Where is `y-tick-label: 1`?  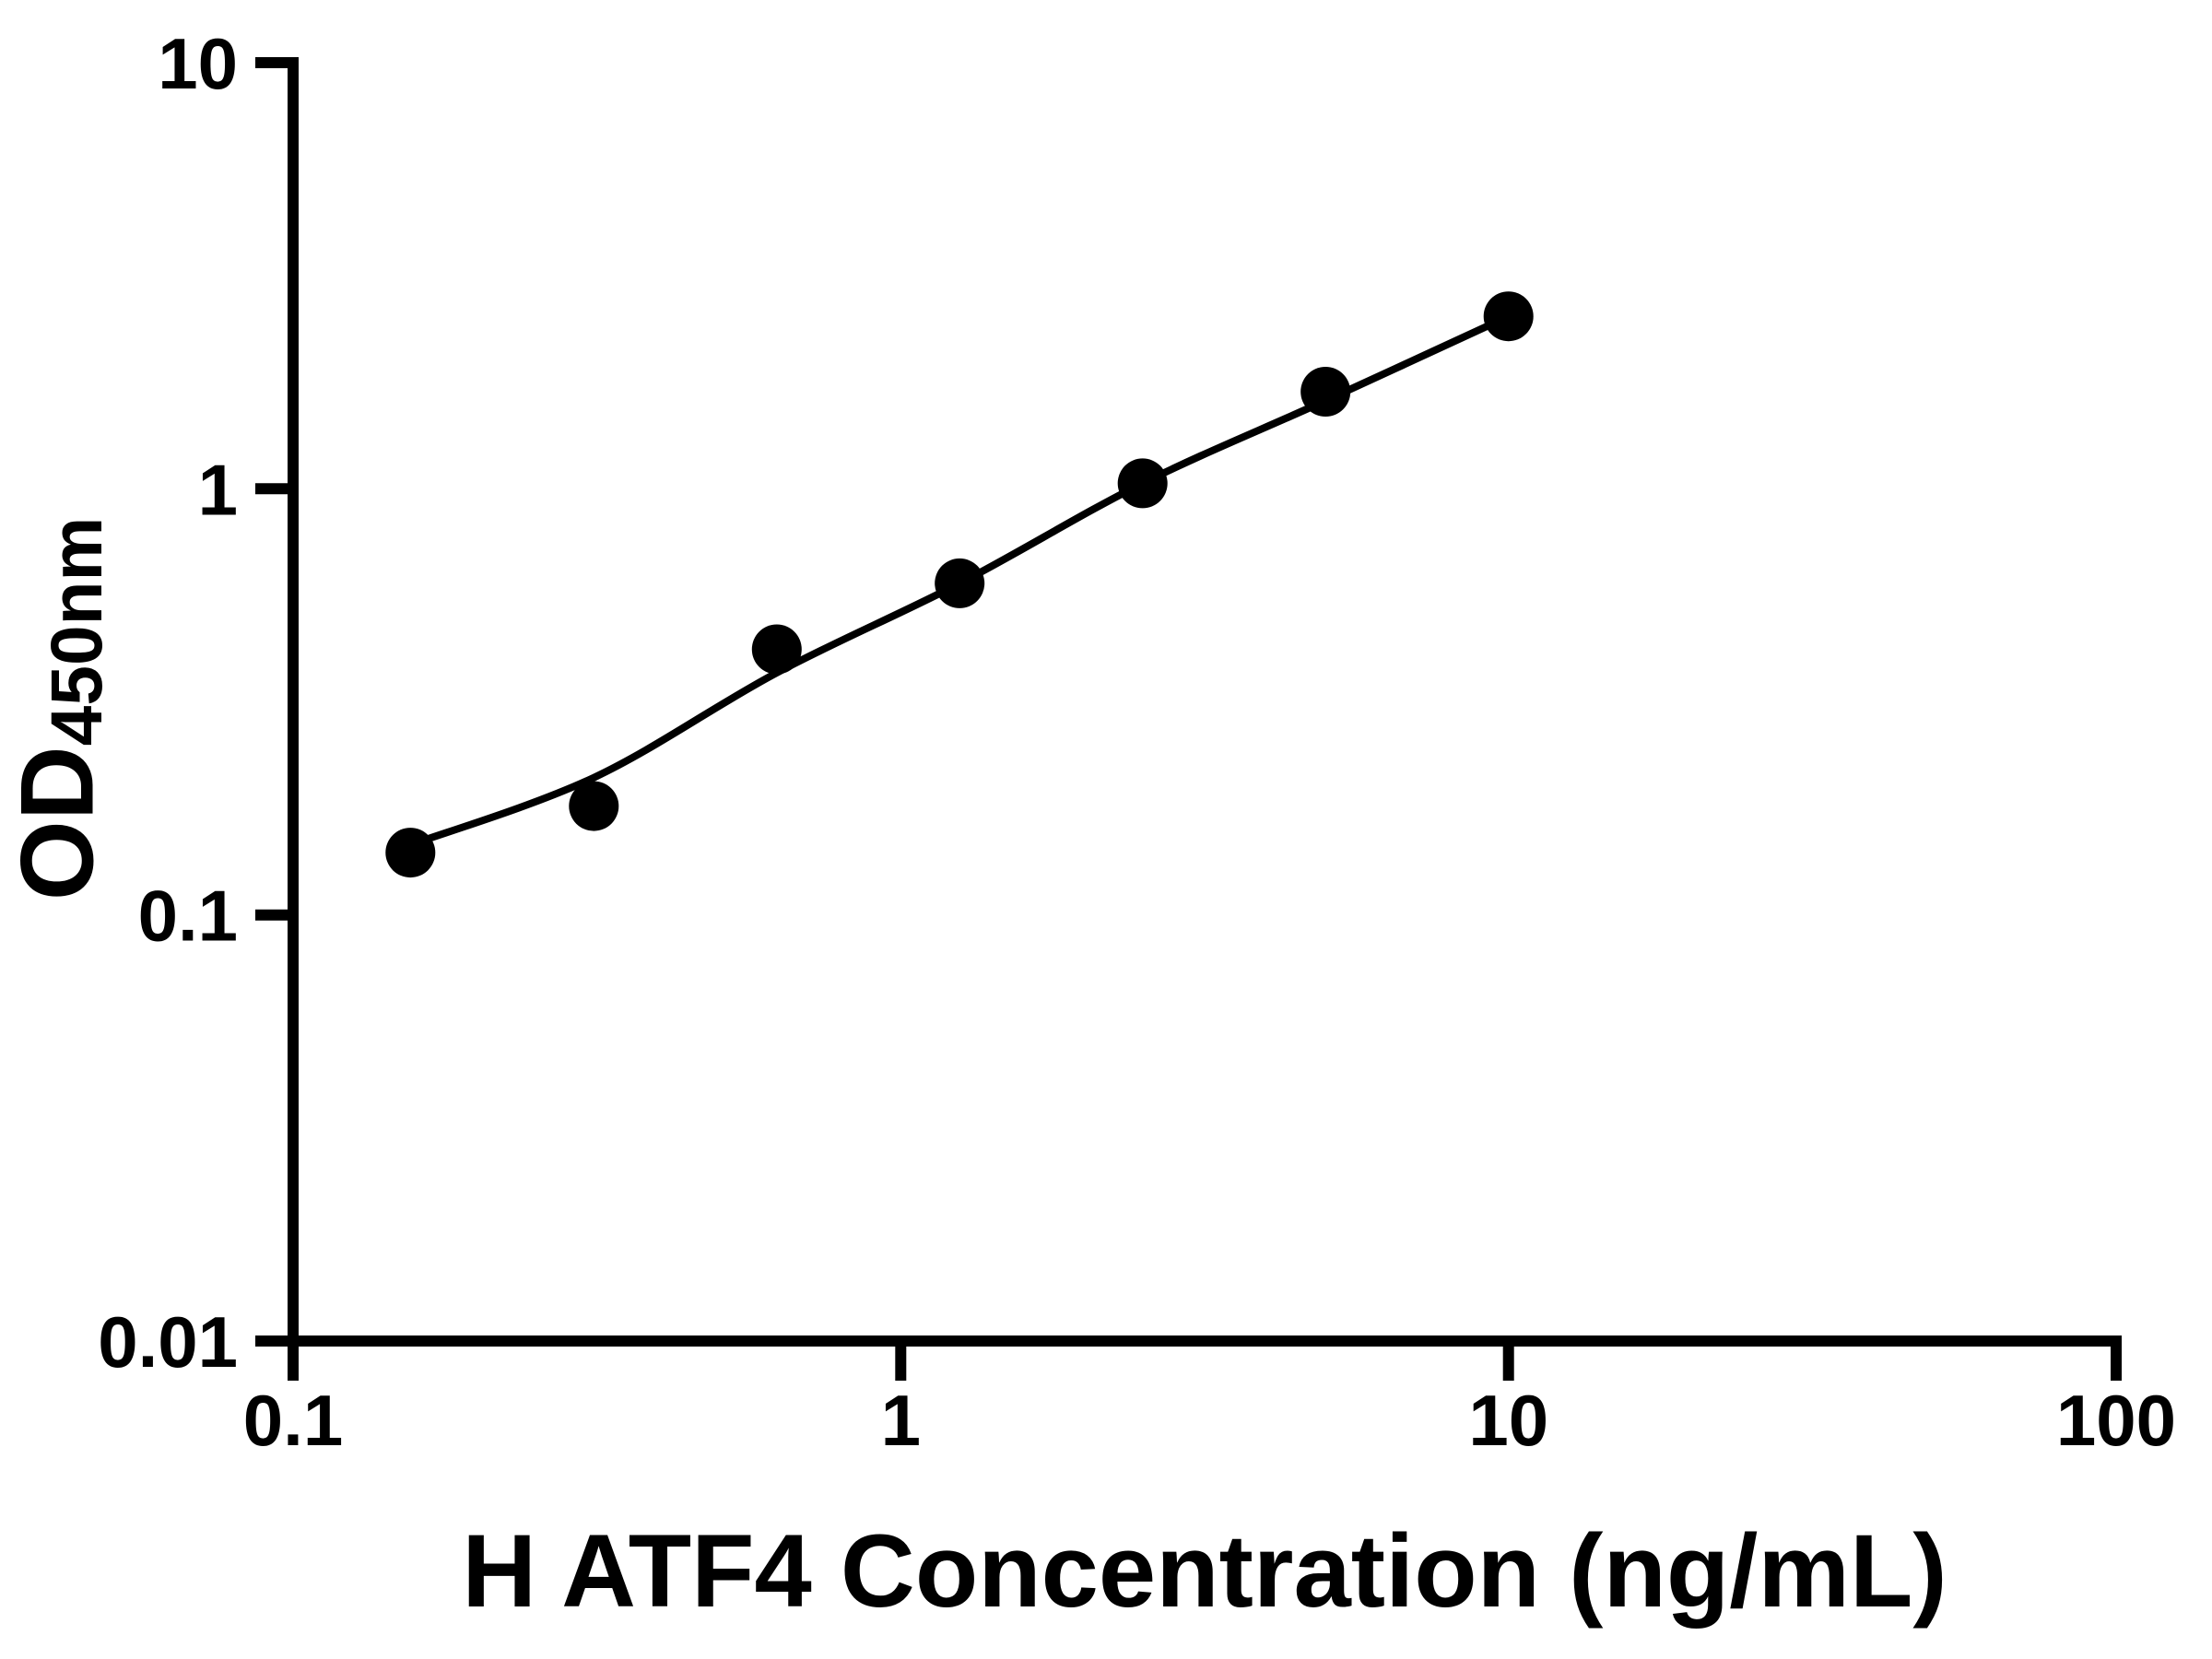
y-tick-label: 1 is located at coordinates (218, 489).